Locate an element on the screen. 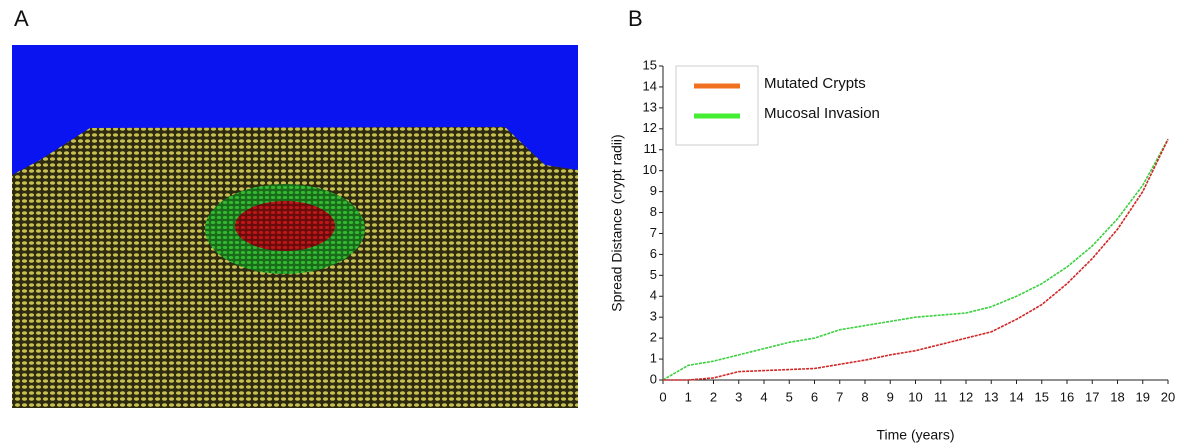  x-tick-label: 18 is located at coordinates (1117, 396).